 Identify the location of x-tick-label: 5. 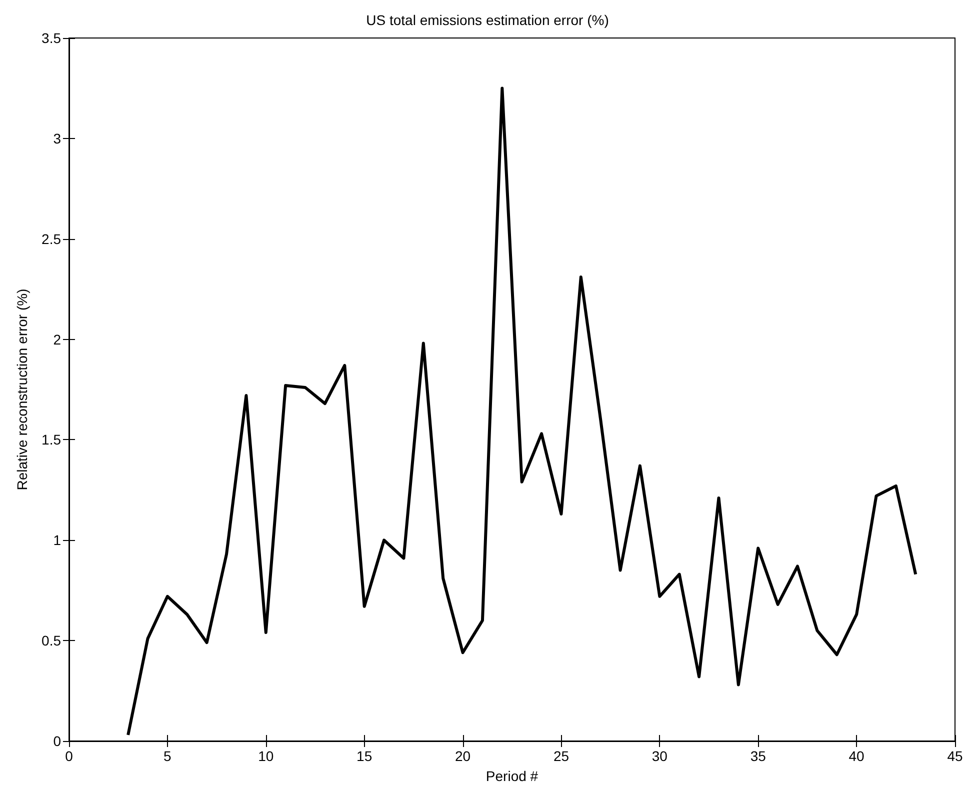
(168, 756).